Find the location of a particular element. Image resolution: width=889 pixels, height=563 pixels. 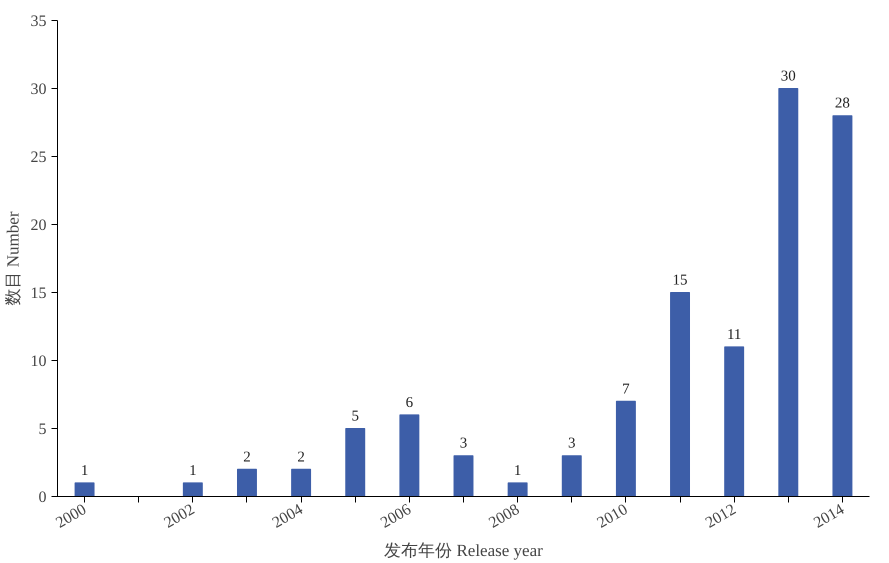

data-label: 11 is located at coordinates (734, 334).